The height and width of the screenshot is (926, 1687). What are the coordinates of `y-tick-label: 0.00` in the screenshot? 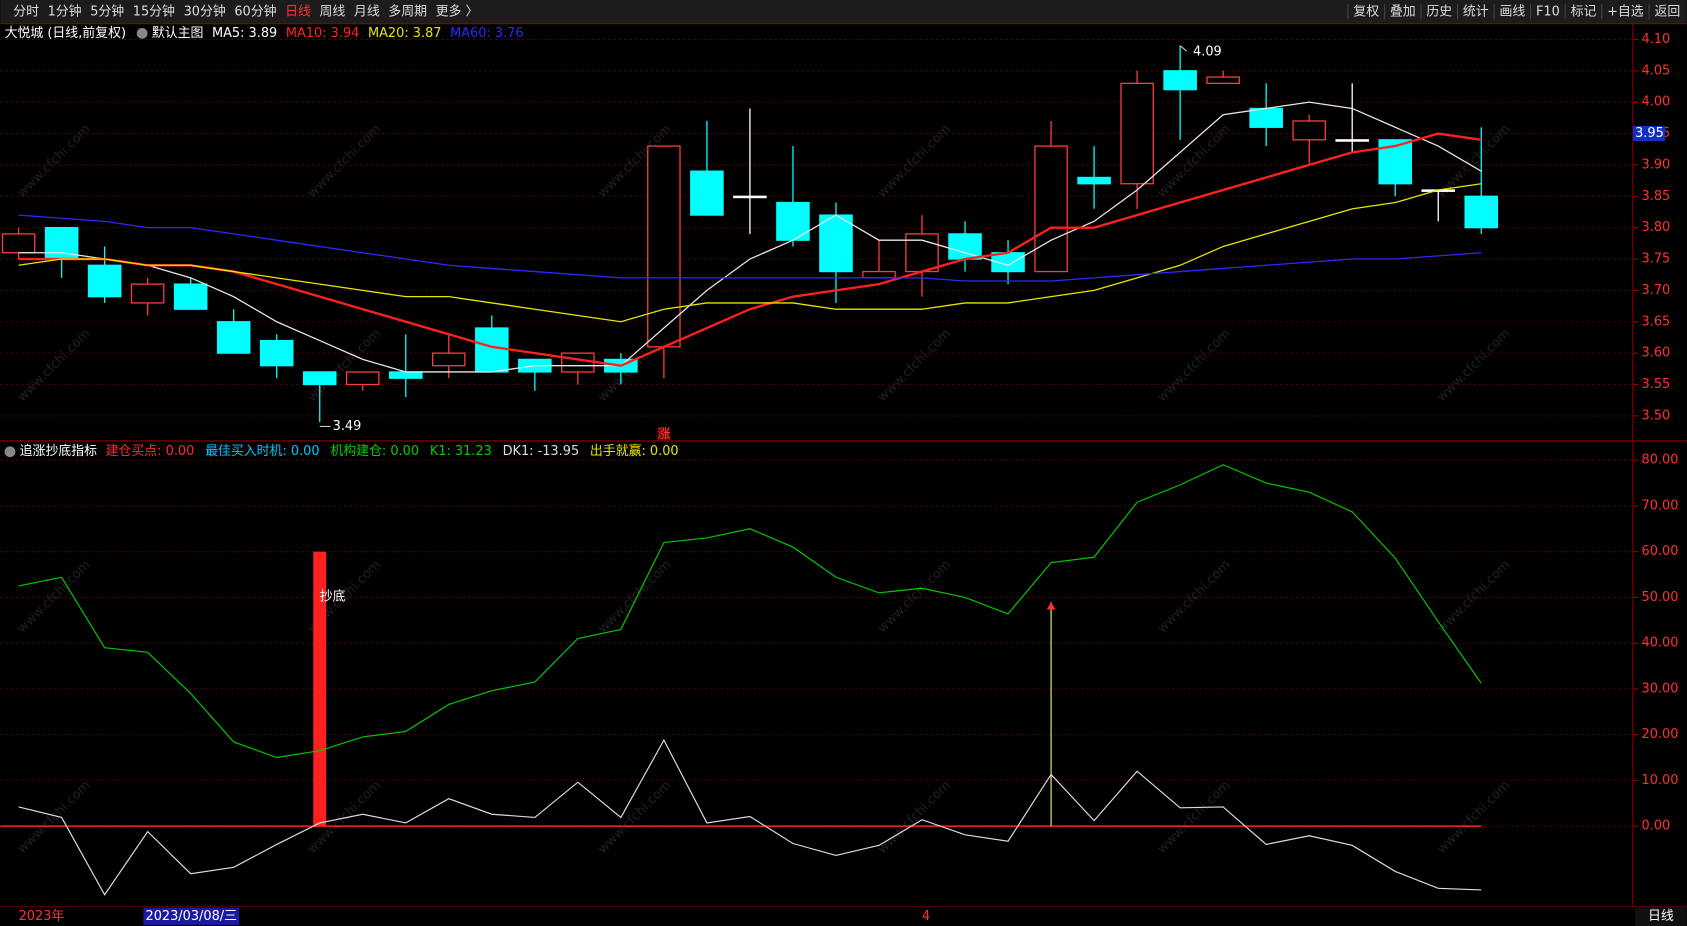 It's located at (1656, 826).